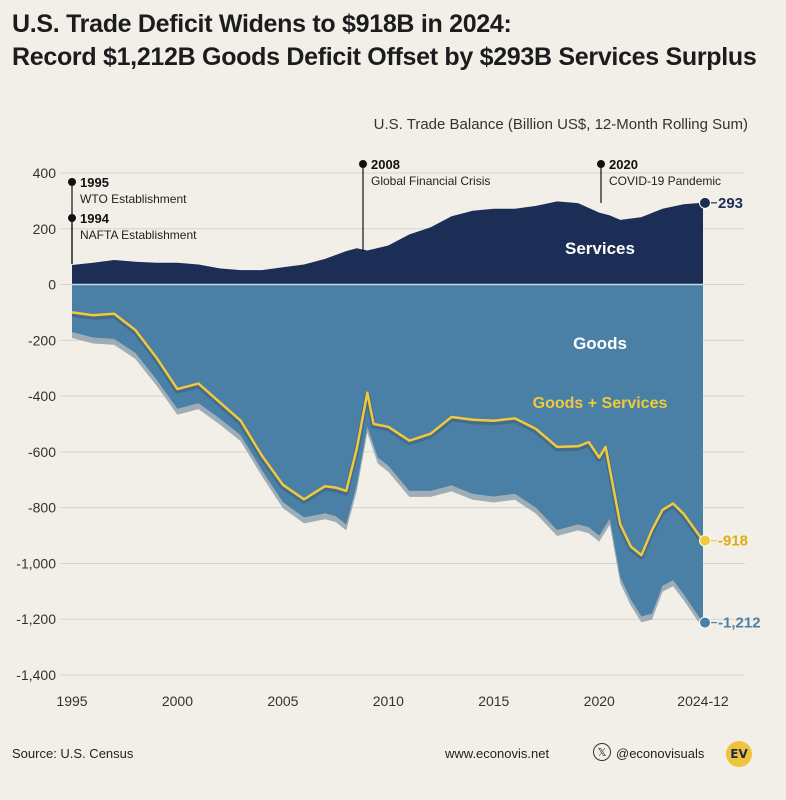 The width and height of the screenshot is (786, 800). Describe the element at coordinates (42, 340) in the screenshot. I see `y-tick-label: -200` at that location.